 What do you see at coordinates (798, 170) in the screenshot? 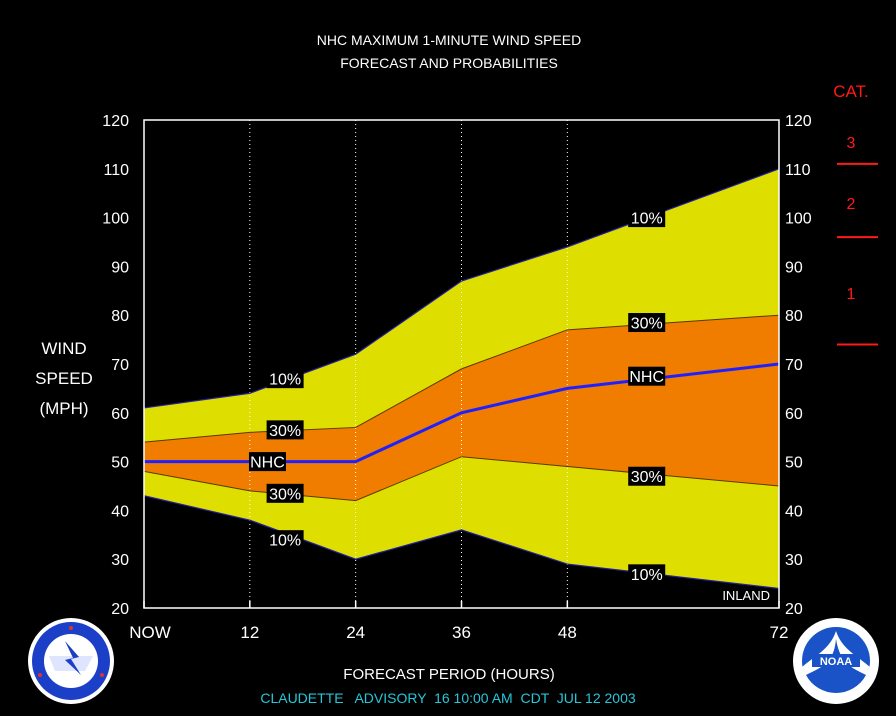
I see `y-tick-label-right: 110` at bounding box center [798, 170].